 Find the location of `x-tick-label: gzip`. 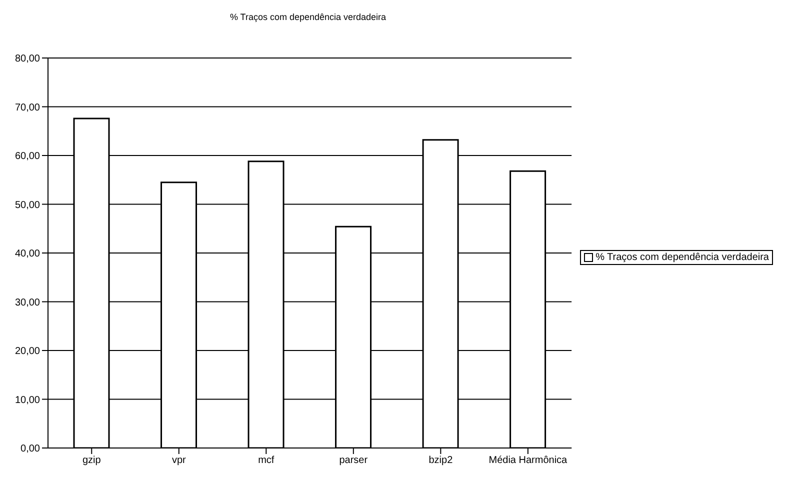

x-tick-label: gzip is located at coordinates (92, 460).